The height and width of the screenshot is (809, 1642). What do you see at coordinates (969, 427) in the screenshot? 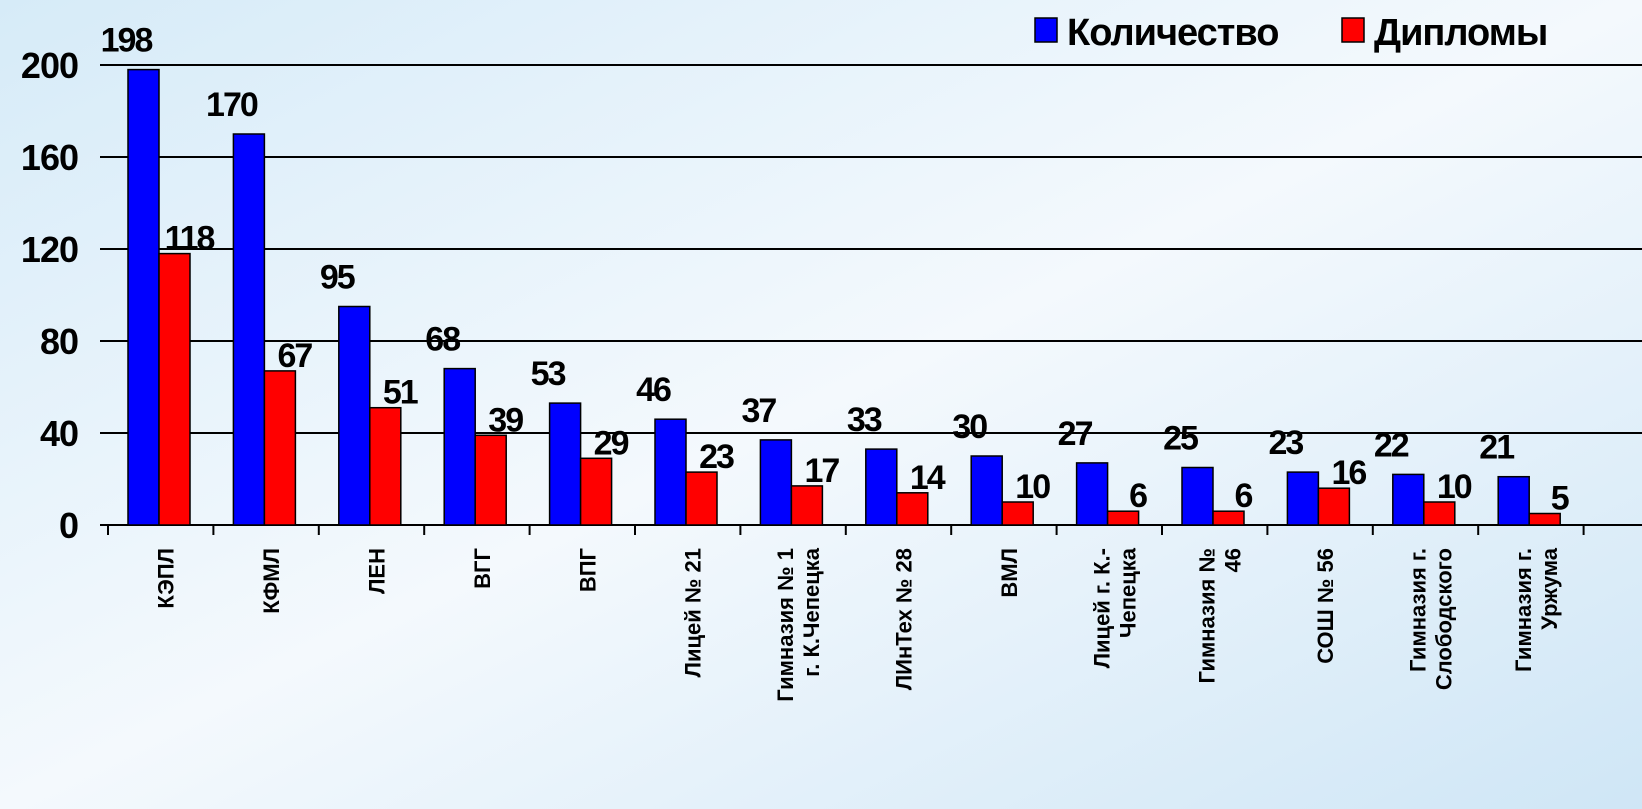
I see `value-label: 30` at bounding box center [969, 427].